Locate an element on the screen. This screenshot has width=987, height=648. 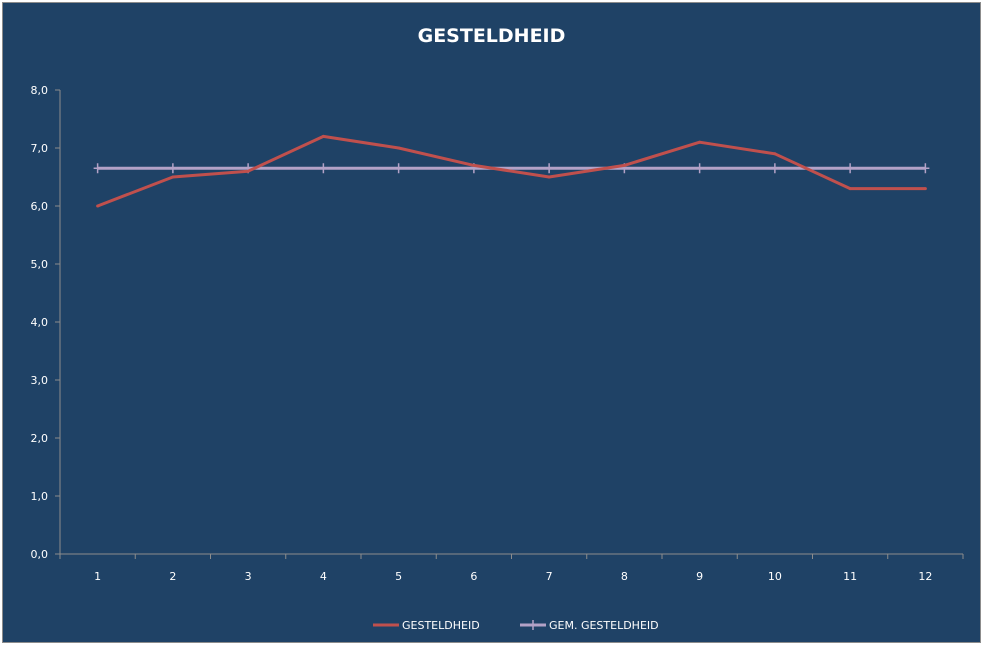
x-tick-label: 9 is located at coordinates (699, 576).